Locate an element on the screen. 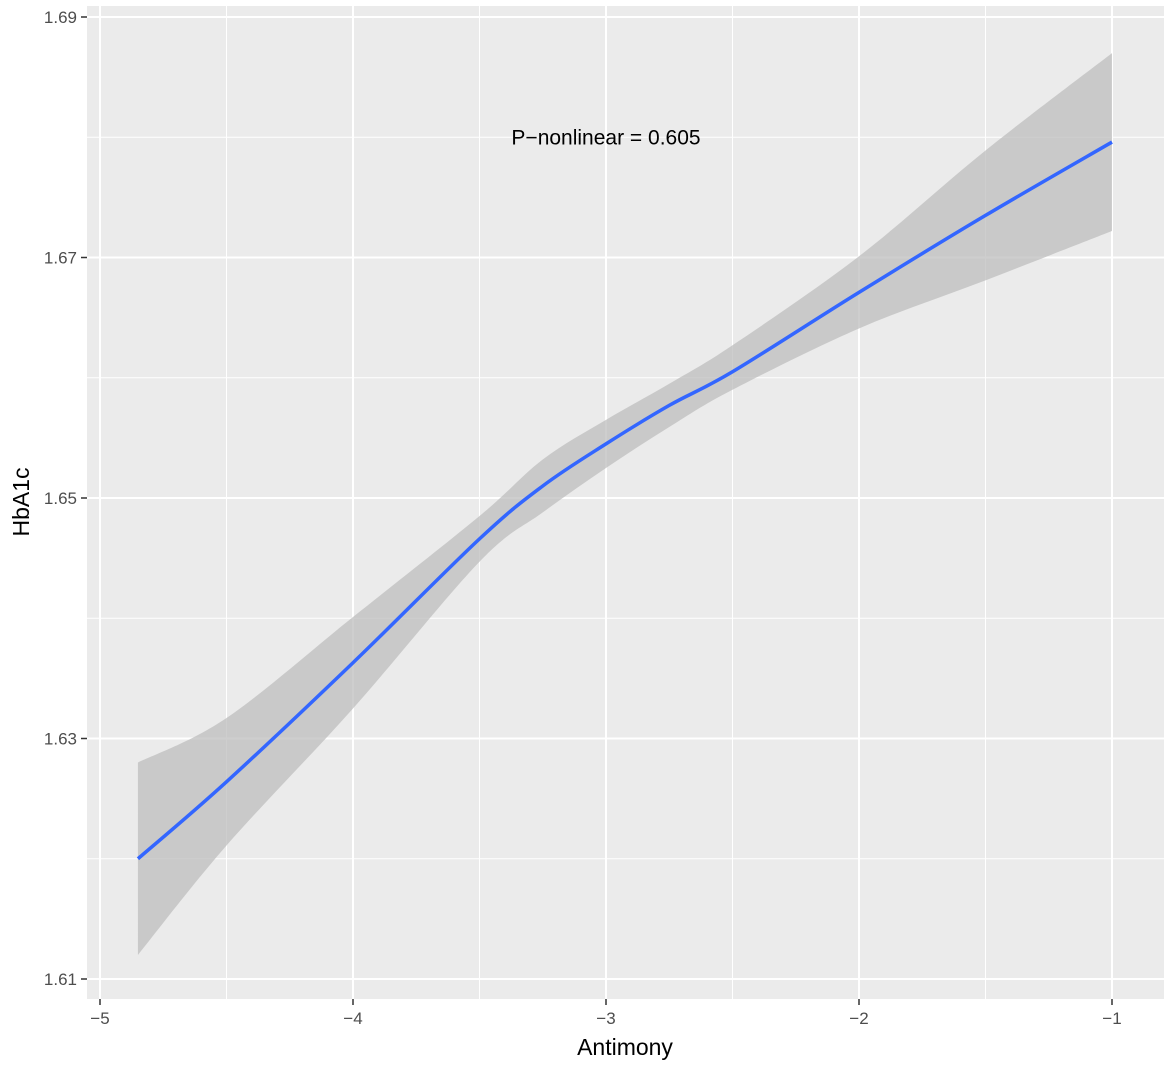 The width and height of the screenshot is (1170, 1066). y-tick-labels: 1.61 1.63 1.65 1.67 1.69 is located at coordinates (60, 498).